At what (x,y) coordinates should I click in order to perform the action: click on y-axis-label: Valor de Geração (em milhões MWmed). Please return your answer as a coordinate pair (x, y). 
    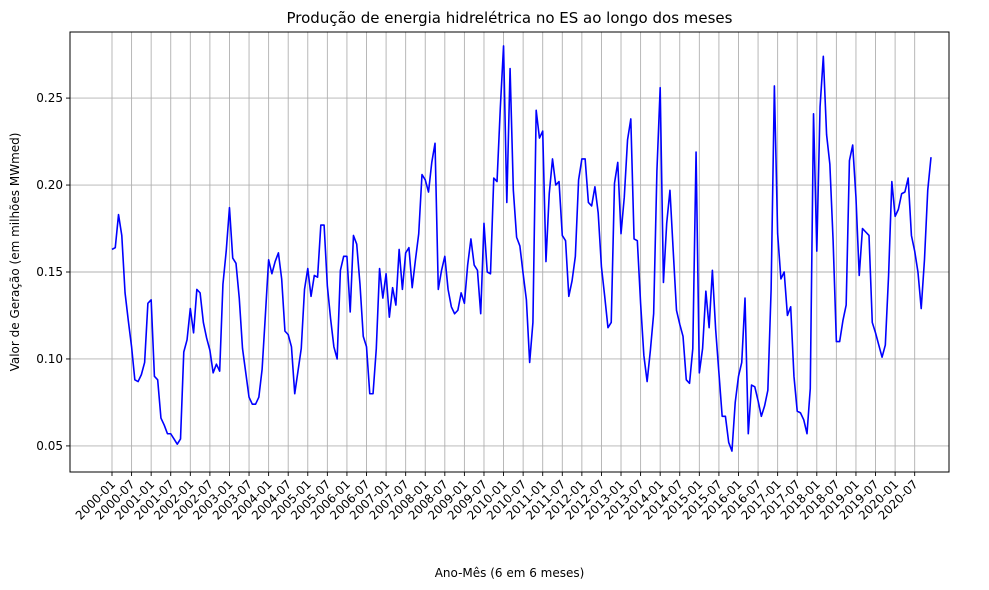
    Looking at the image, I should click on (15, 252).